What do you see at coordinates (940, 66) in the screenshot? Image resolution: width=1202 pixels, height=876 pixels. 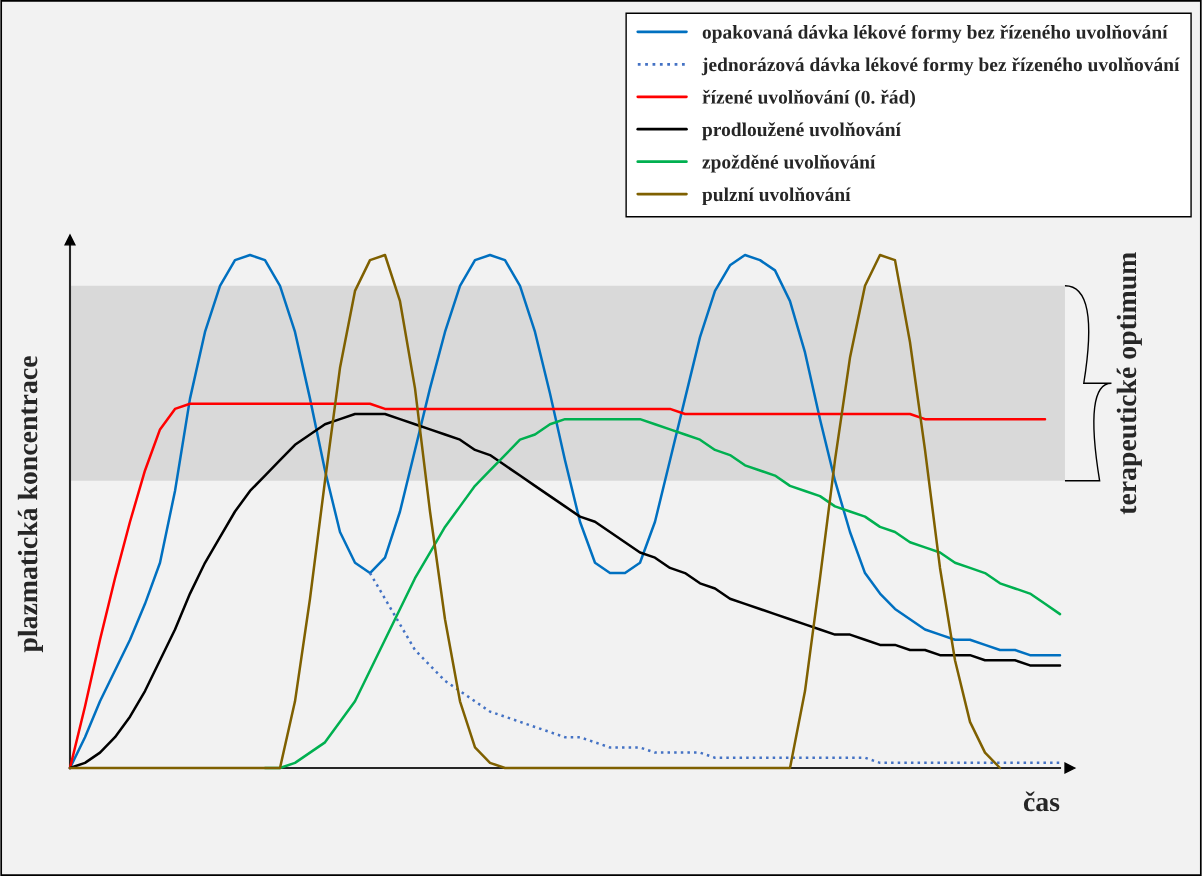 I see `legend-label: jednorázová dávka lékové formy bez řízeného uvolňování` at bounding box center [940, 66].